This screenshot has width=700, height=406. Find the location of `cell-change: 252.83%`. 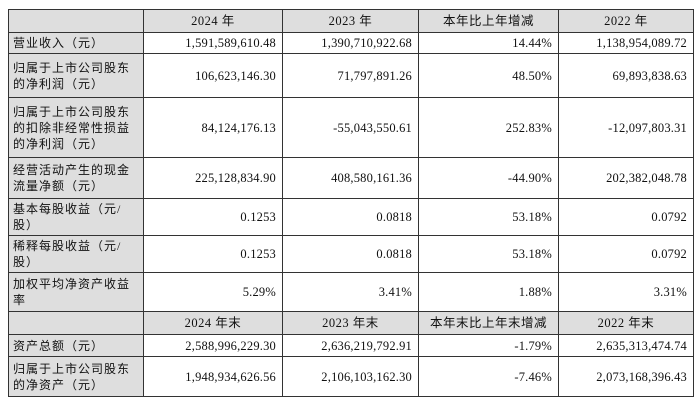

cell-change: 252.83% is located at coordinates (488, 127).